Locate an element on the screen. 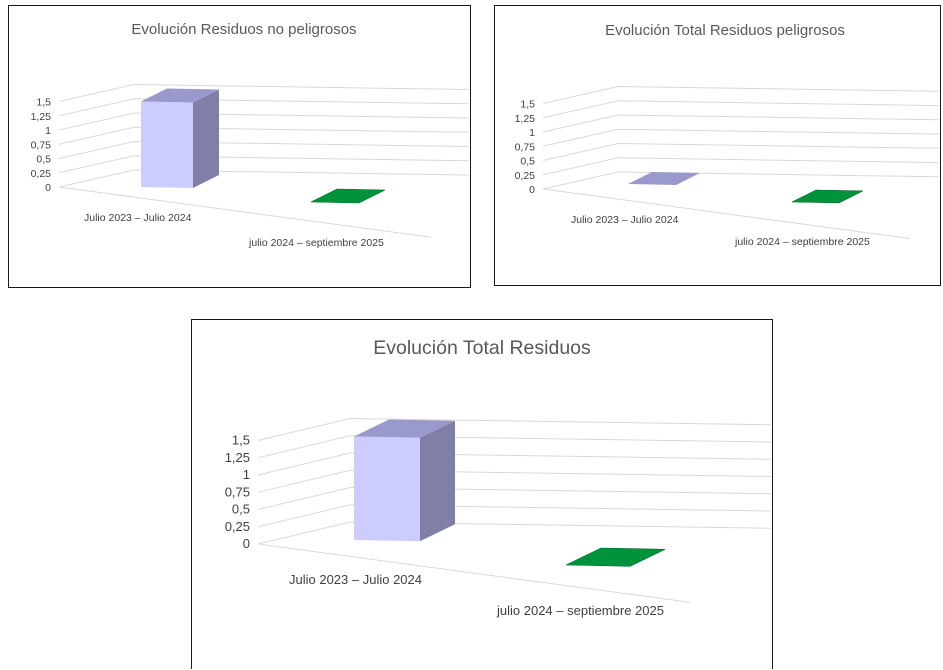 The height and width of the screenshot is (670, 943). chart-title: Evolución Total Residuos is located at coordinates (482, 348).